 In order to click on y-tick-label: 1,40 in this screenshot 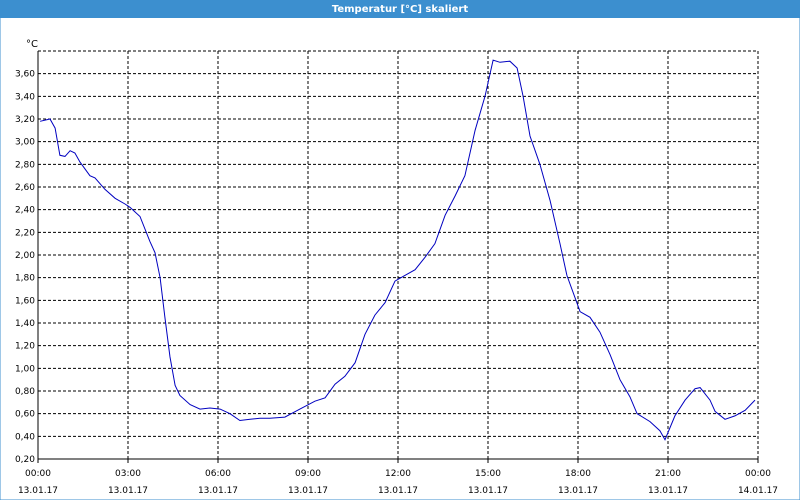, I will do `click(25, 324)`.